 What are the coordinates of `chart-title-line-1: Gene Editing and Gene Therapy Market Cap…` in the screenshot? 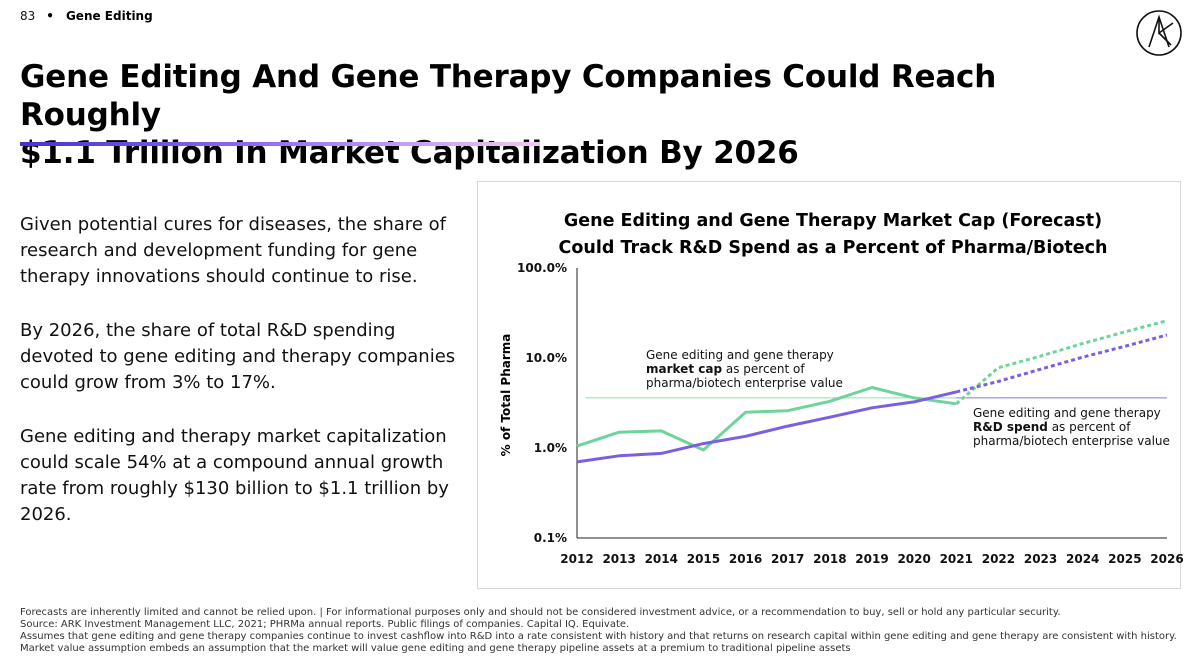 It's located at (833, 221).